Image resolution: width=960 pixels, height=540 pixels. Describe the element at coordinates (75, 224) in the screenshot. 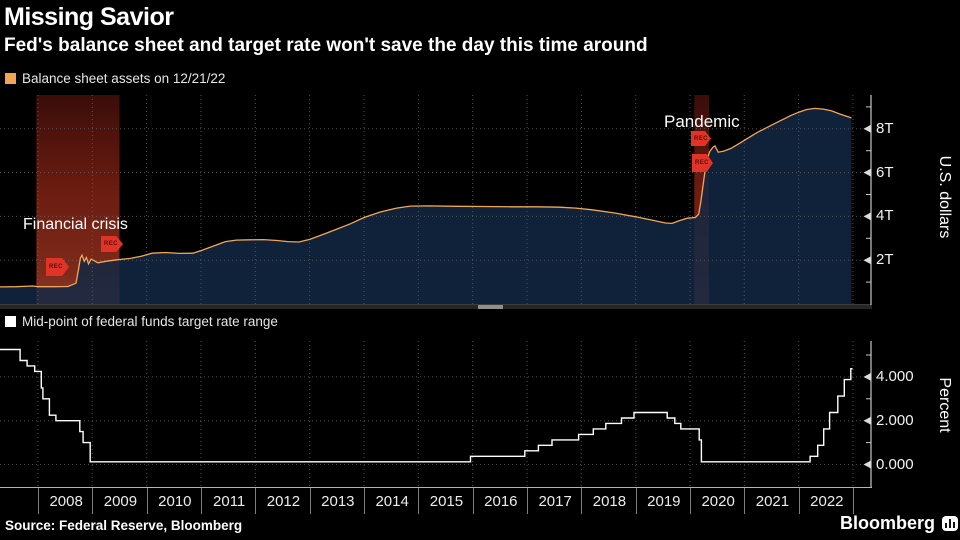

I see `financial-crisis-annotation: Financial crisis` at that location.